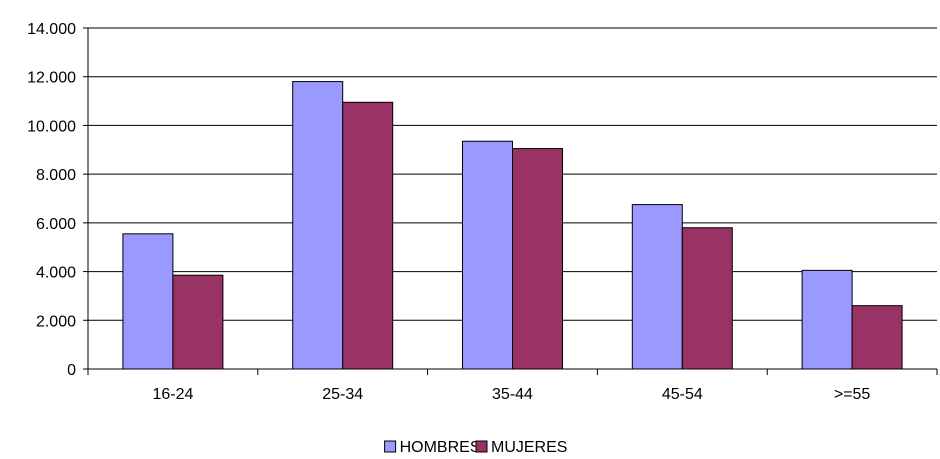 This screenshot has height=459, width=940. I want to click on x-tick-label: 35-44, so click(512, 394).